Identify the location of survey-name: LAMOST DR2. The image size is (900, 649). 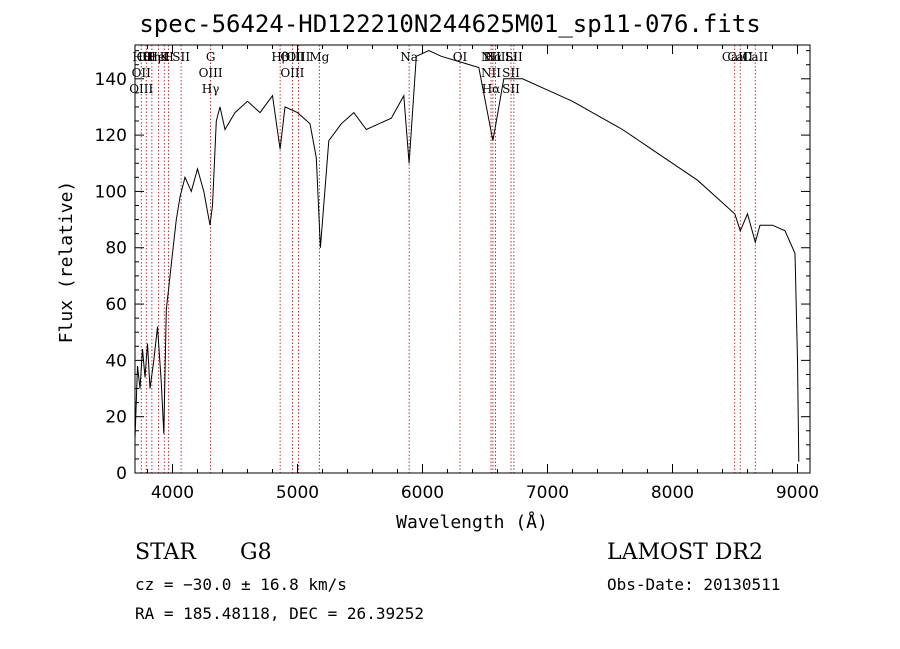
(685, 552).